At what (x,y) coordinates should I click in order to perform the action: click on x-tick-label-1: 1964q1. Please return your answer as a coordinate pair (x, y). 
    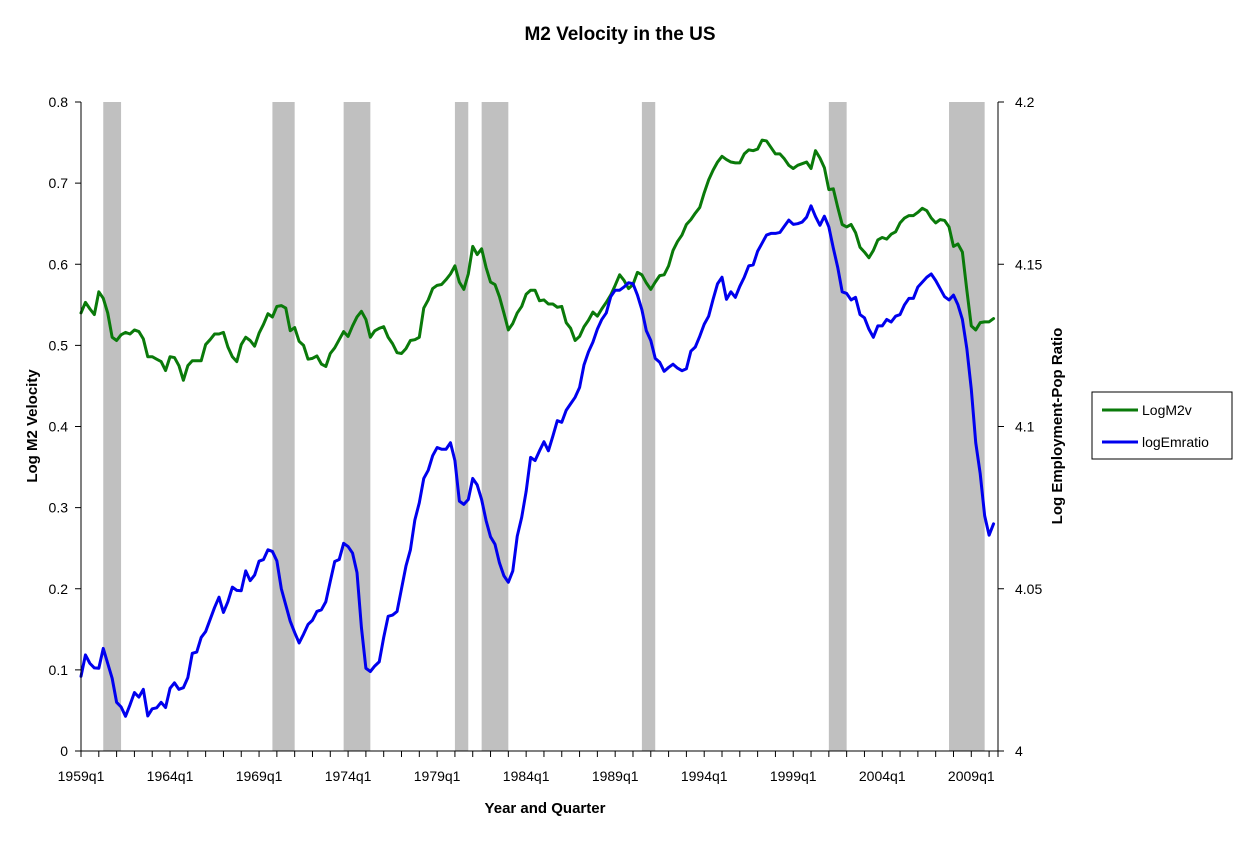
    Looking at the image, I should click on (170, 776).